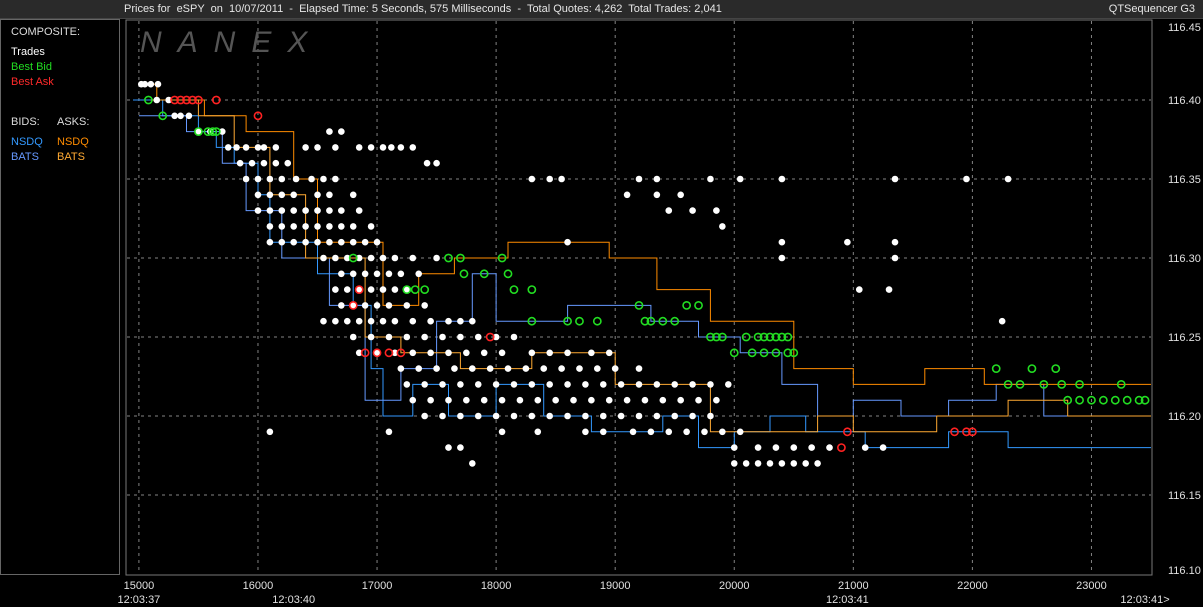  I want to click on legend-best-bid: Best Bid, so click(31, 67).